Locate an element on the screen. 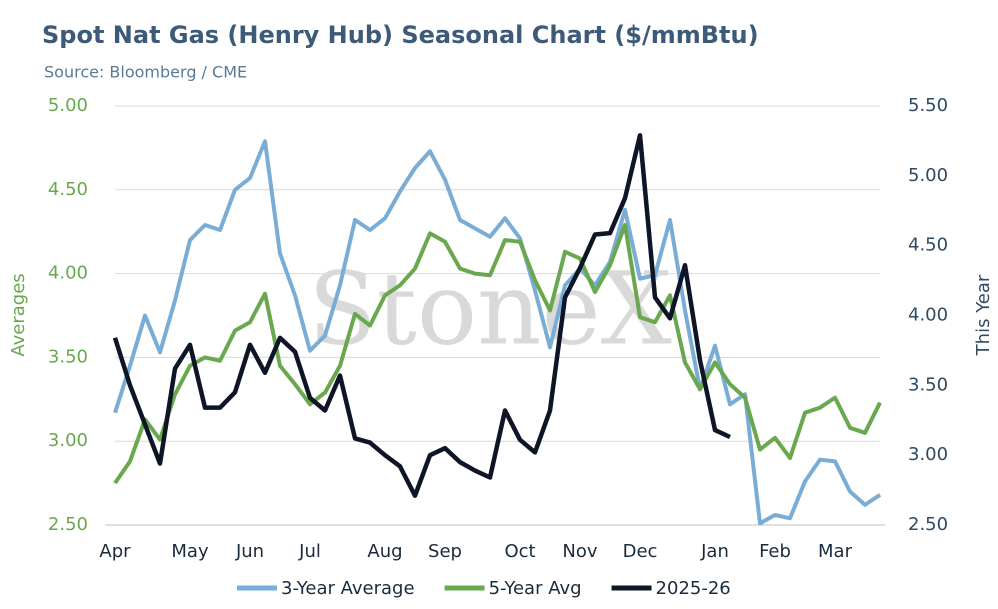 Image resolution: width=998 pixels, height=609 pixels. y2-tick-label: 2.50 is located at coordinates (928, 524).